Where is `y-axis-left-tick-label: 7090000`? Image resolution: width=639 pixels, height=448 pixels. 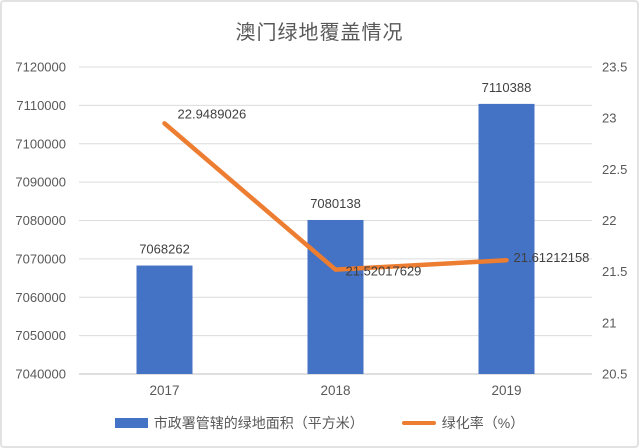
y-axis-left-tick-label: 7090000 is located at coordinates (40, 182).